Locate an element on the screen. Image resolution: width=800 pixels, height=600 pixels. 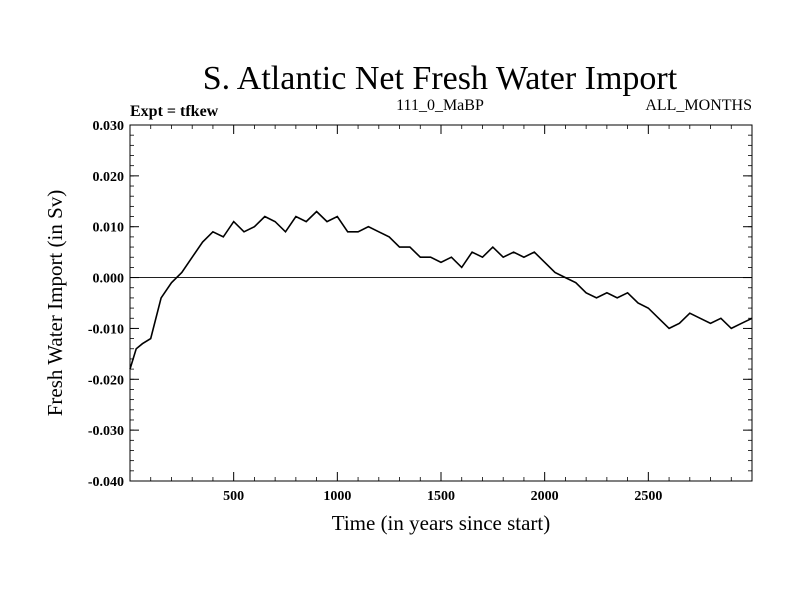
y-tick-label: -0.010 is located at coordinates (106, 329).